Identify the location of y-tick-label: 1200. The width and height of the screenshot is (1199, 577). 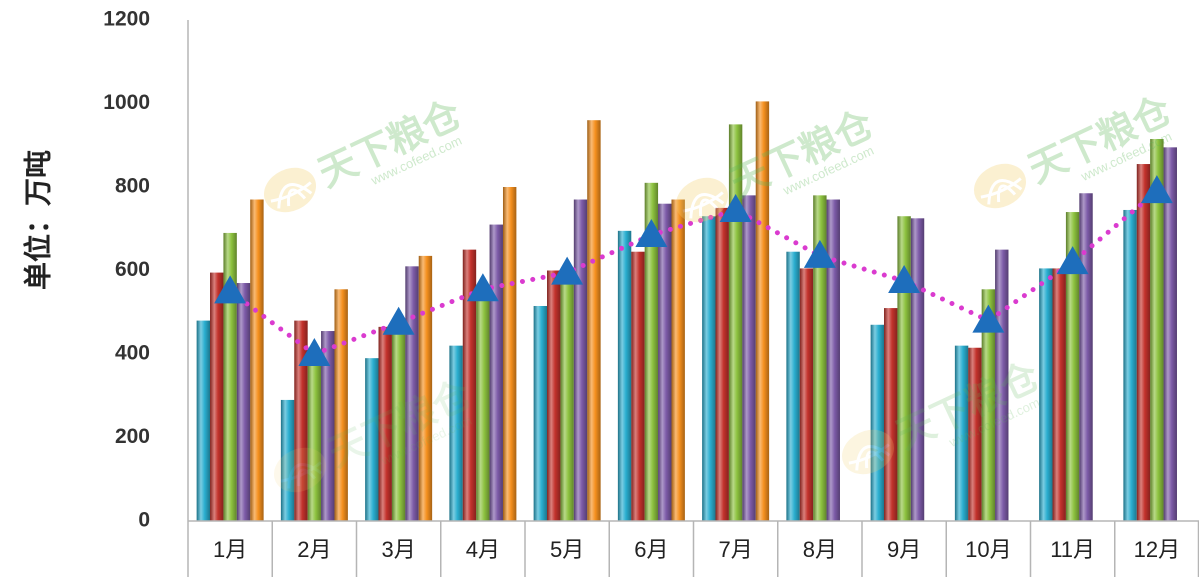
(126, 19).